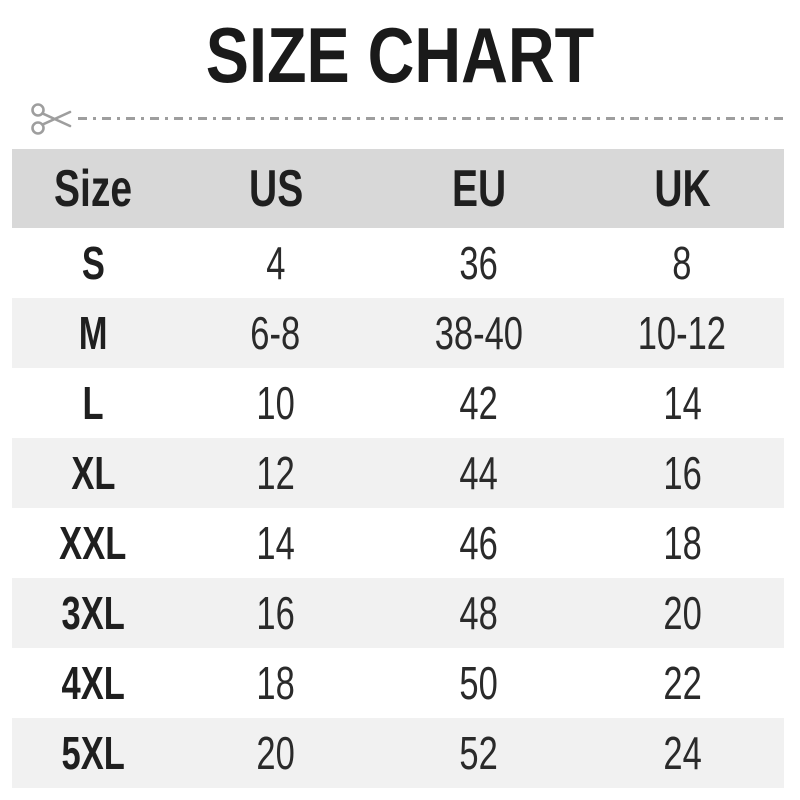  What do you see at coordinates (51, 119) in the screenshot?
I see `scissors-icon` at bounding box center [51, 119].